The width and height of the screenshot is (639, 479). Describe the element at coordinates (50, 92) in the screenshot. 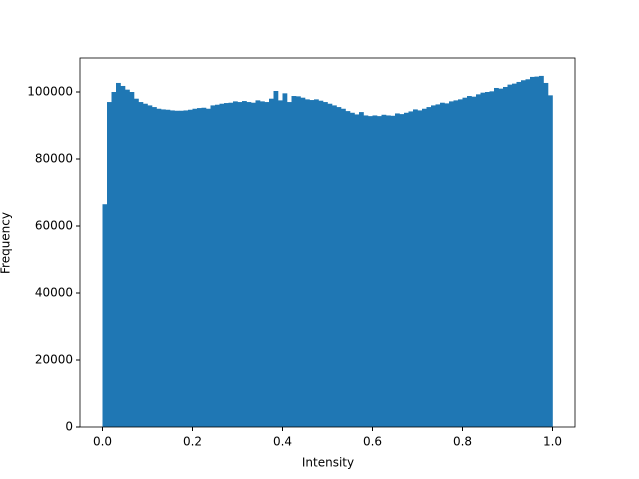

I see `y-tick-label: 100000` at that location.